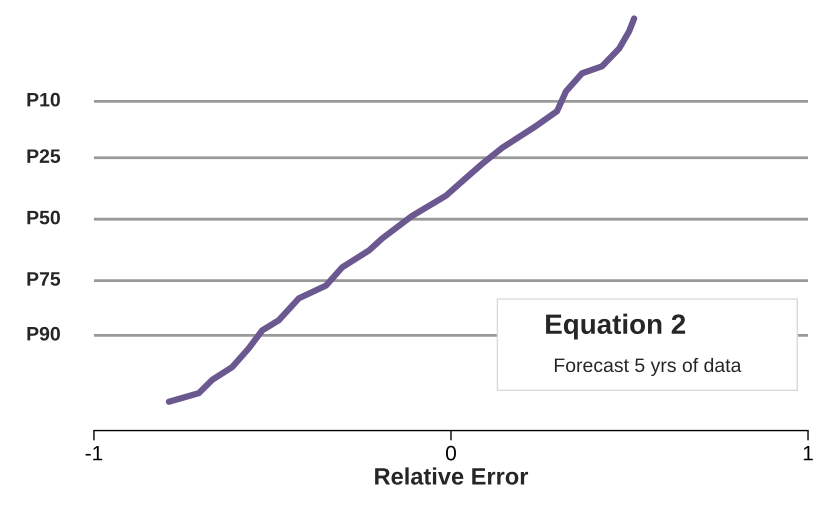 The height and width of the screenshot is (512, 817). Describe the element at coordinates (43, 156) in the screenshot. I see `ref-line-label: P25` at that location.